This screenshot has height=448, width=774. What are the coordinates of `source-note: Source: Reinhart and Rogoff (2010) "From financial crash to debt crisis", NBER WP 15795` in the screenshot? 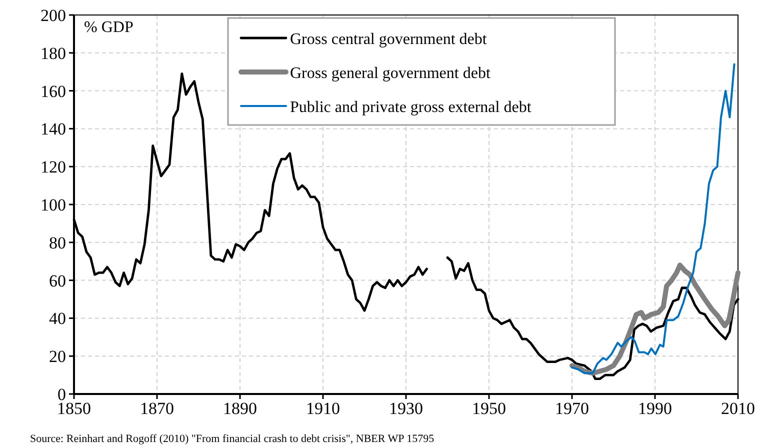 It's located at (232, 439).